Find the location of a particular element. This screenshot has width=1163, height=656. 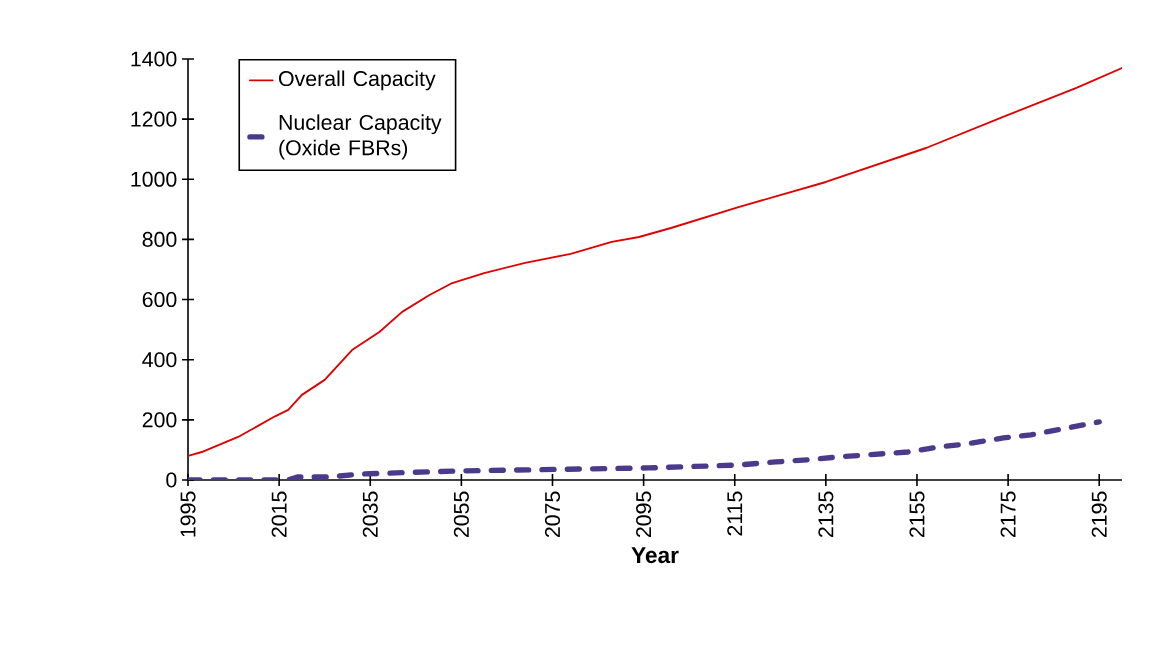

x-tick-label: 2095 is located at coordinates (644, 514).